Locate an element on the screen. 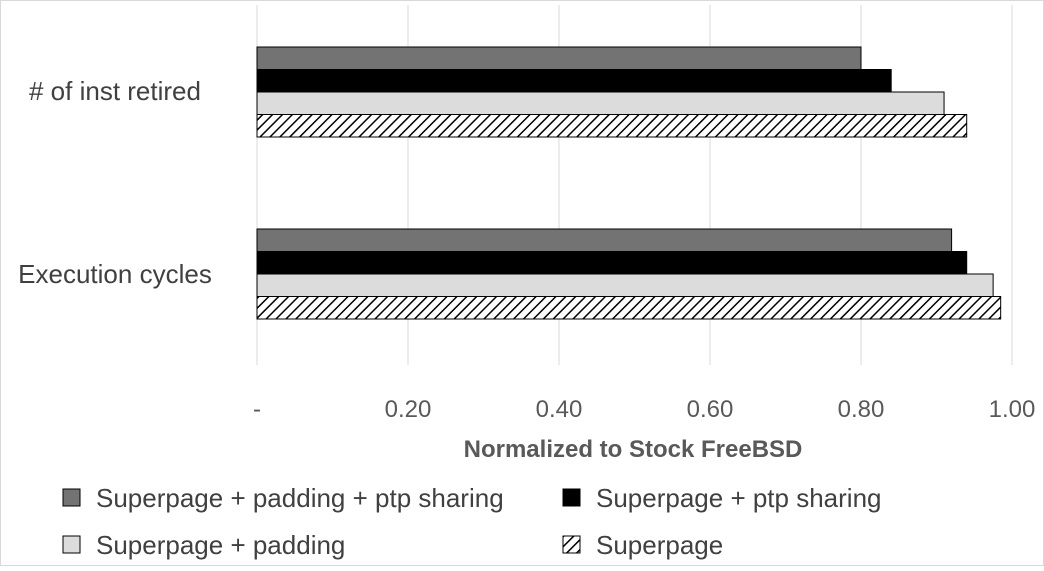 Image resolution: width=1044 pixels, height=571 pixels. category-label: # of inst retired is located at coordinates (115, 91).